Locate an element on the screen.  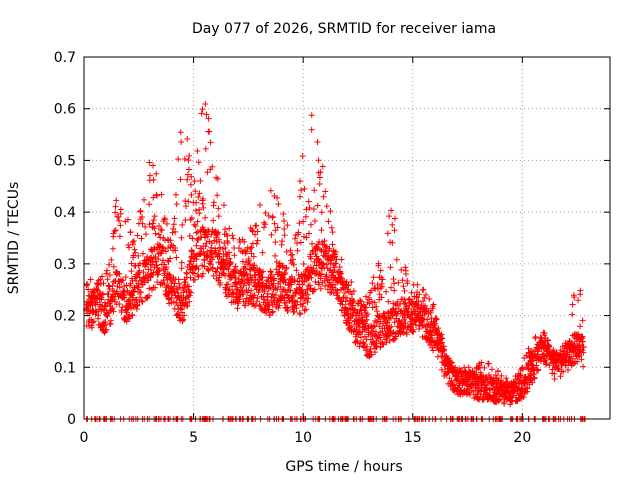
y-tick-label: 0.7 is located at coordinates (65, 58).